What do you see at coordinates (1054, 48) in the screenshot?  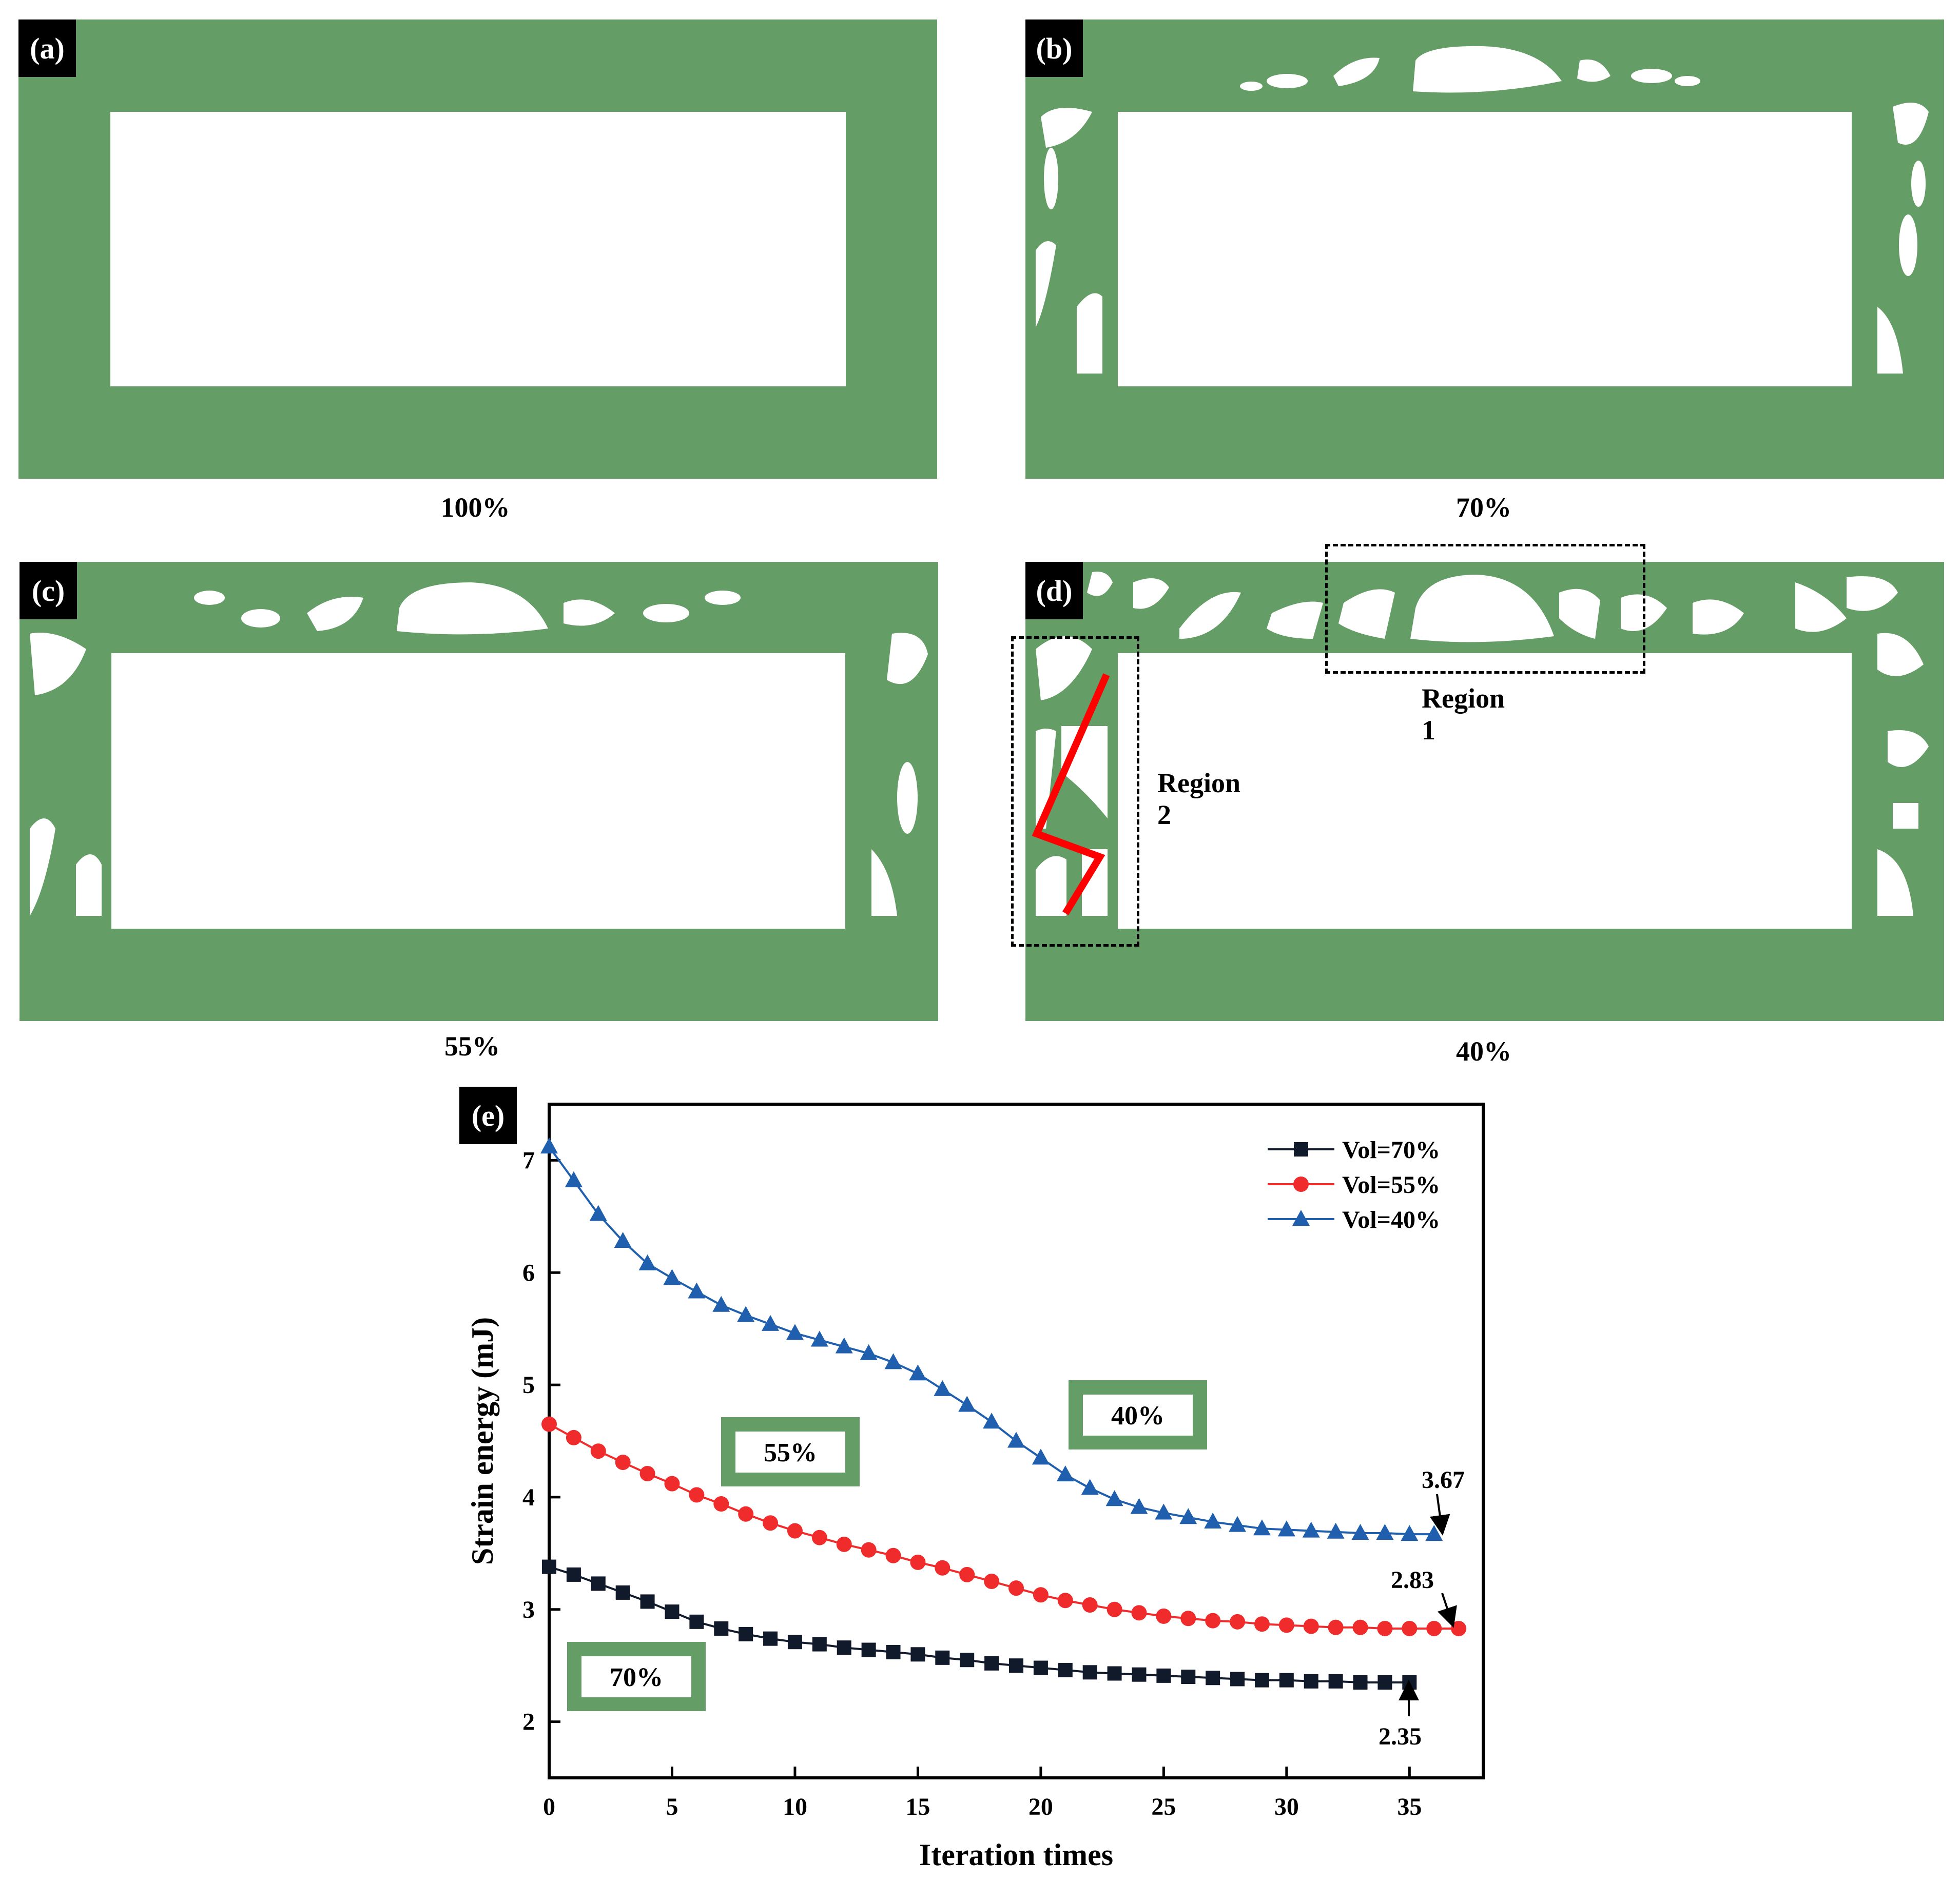 I see `panel-tag: (b)` at bounding box center [1054, 48].